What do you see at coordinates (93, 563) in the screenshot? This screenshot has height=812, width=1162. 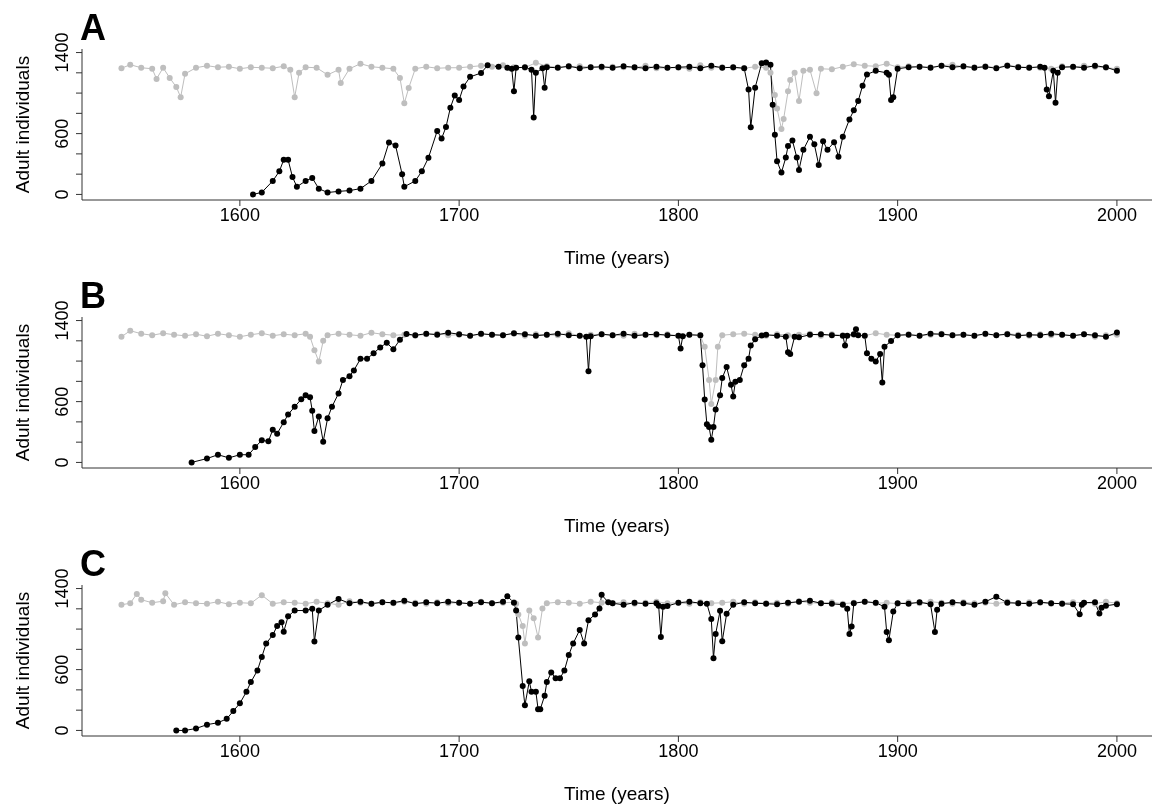 I see `chart-title: C` at bounding box center [93, 563].